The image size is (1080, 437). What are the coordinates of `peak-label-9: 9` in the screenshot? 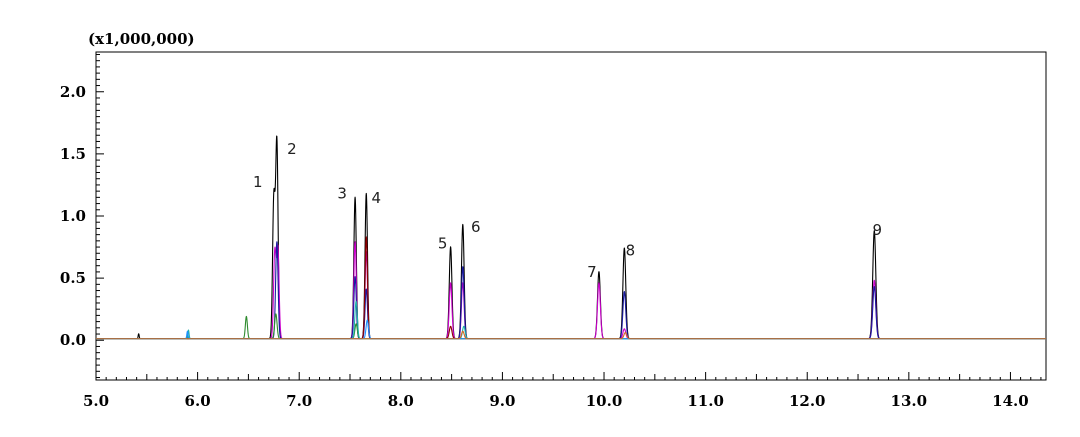 It's located at (878, 230).